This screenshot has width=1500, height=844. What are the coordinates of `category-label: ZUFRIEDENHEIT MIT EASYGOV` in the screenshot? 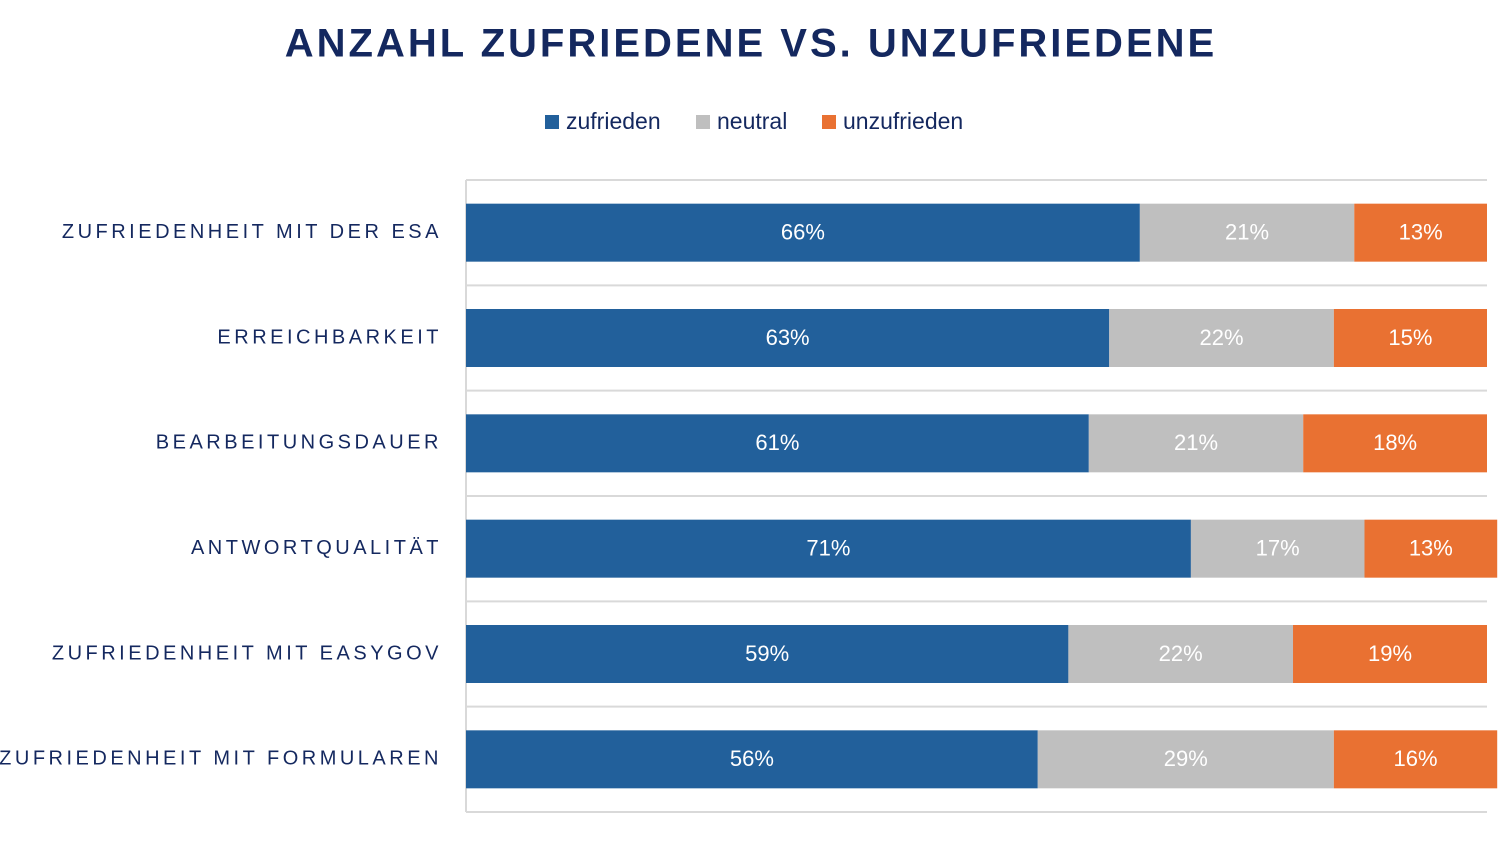 It's located at (247, 653).